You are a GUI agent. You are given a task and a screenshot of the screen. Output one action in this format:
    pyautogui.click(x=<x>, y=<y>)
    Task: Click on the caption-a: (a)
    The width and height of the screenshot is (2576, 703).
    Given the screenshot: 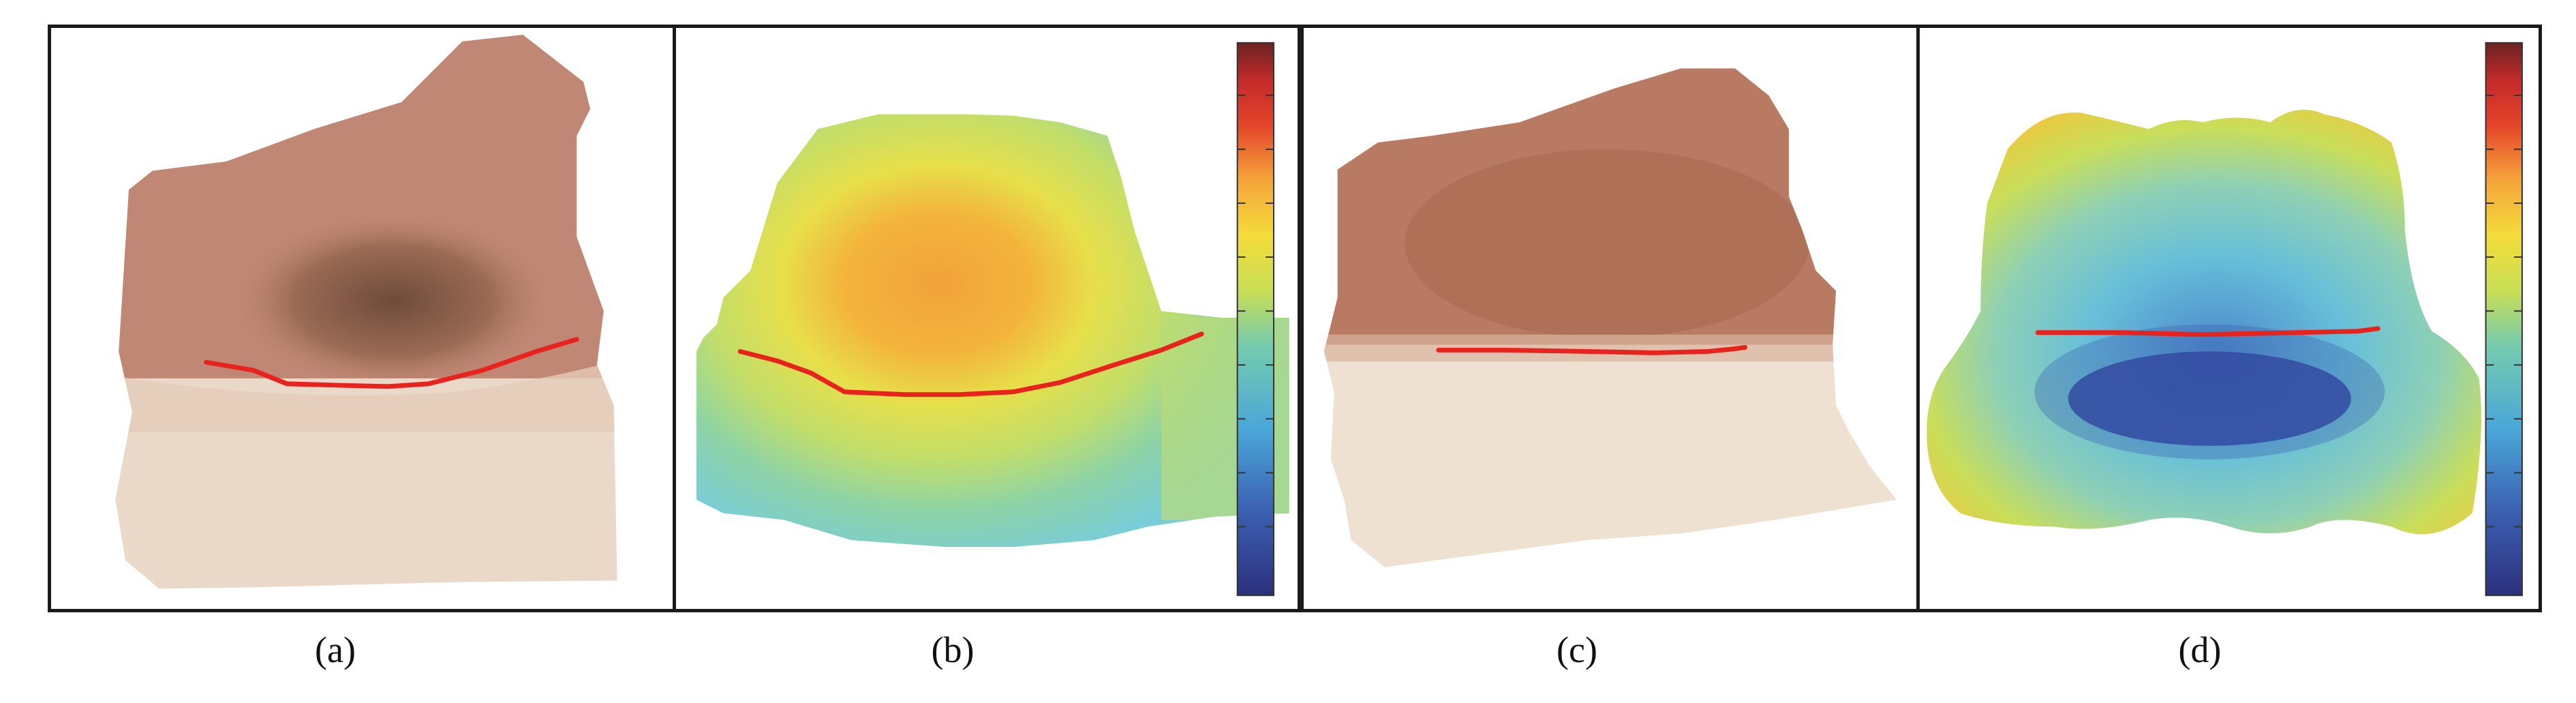 What is the action you would take?
    pyautogui.click(x=335, y=649)
    